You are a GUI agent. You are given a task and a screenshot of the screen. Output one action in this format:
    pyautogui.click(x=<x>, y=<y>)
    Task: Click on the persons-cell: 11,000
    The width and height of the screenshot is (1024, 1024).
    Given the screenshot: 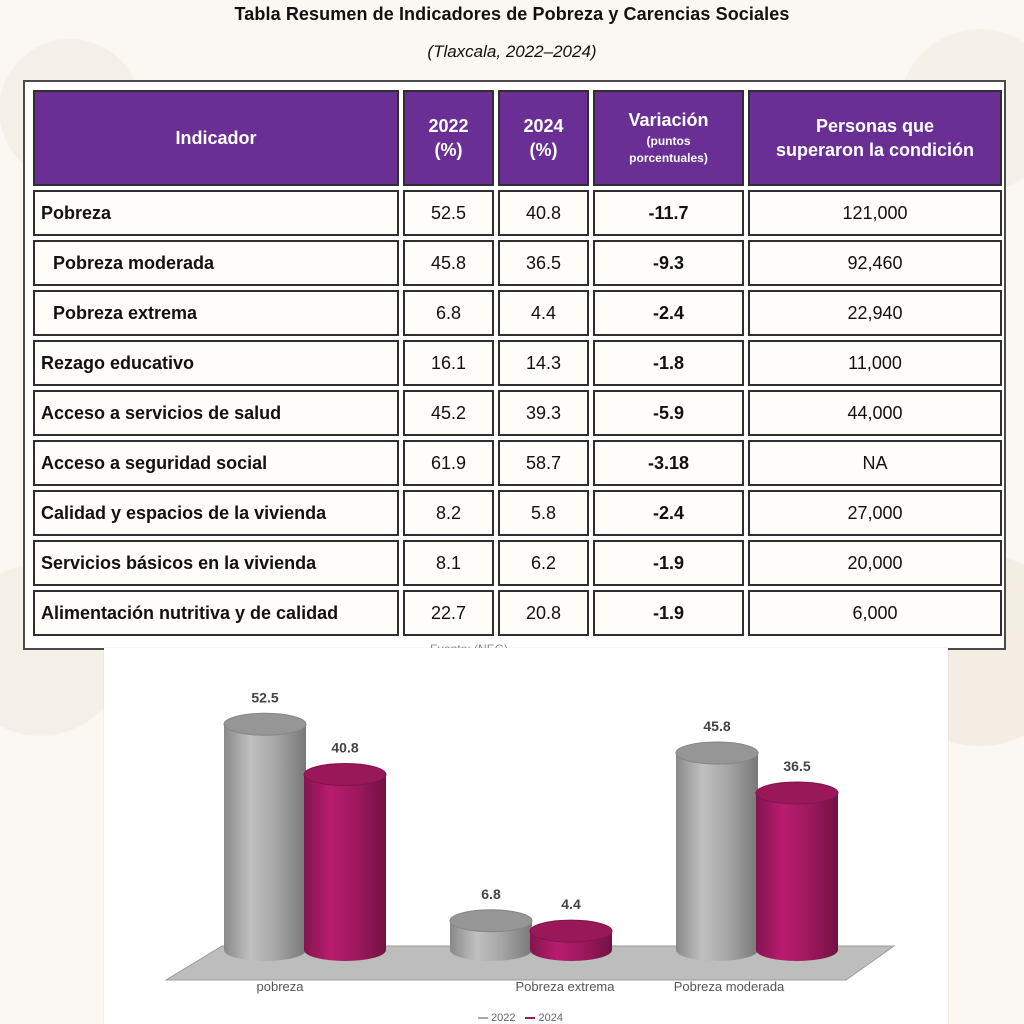 What is the action you would take?
    pyautogui.click(x=875, y=363)
    